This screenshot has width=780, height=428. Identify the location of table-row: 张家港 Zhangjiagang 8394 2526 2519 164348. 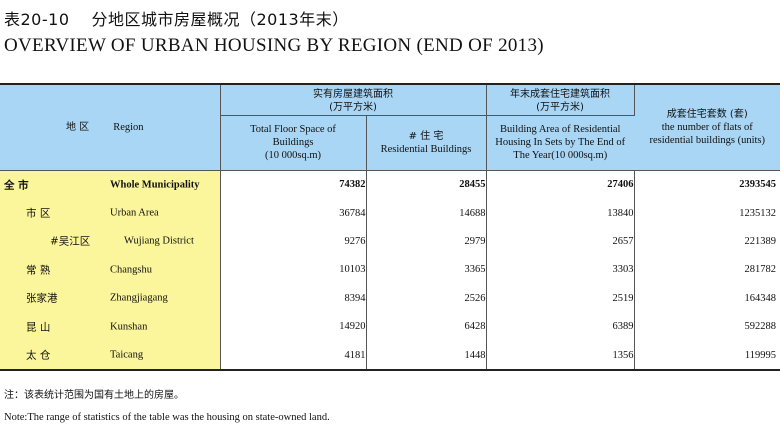
(390, 298).